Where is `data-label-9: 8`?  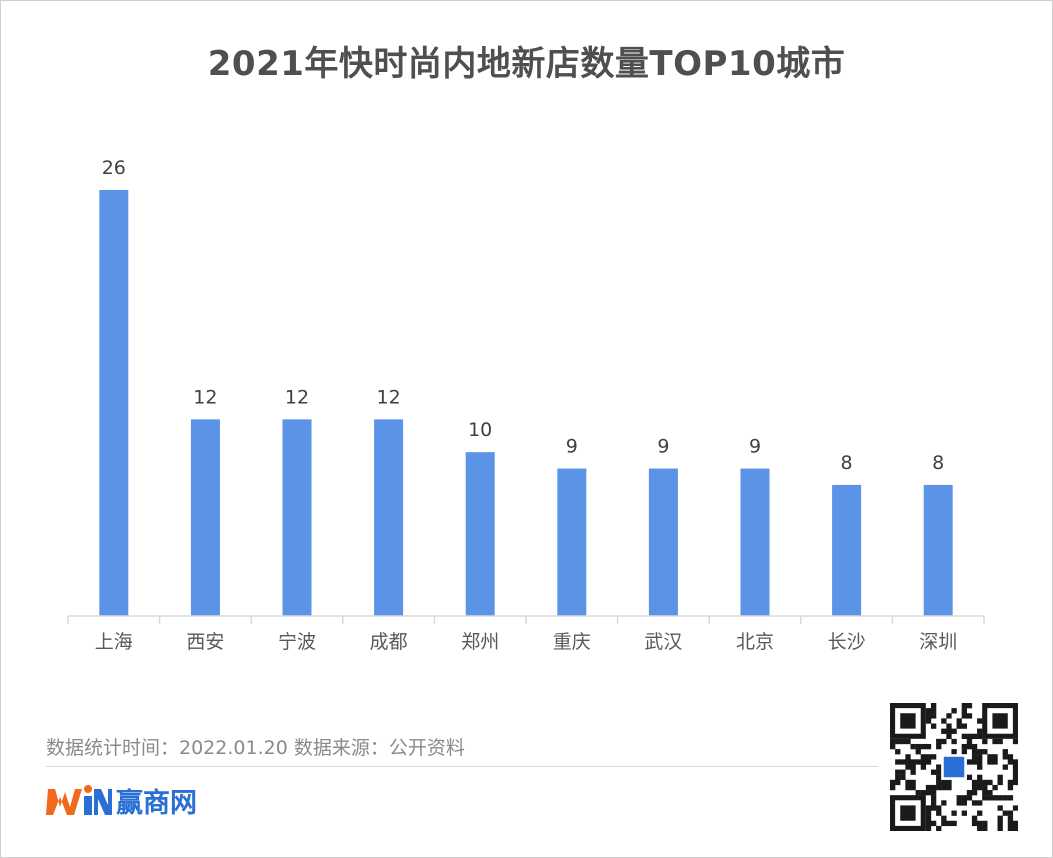 data-label-9: 8 is located at coordinates (847, 463).